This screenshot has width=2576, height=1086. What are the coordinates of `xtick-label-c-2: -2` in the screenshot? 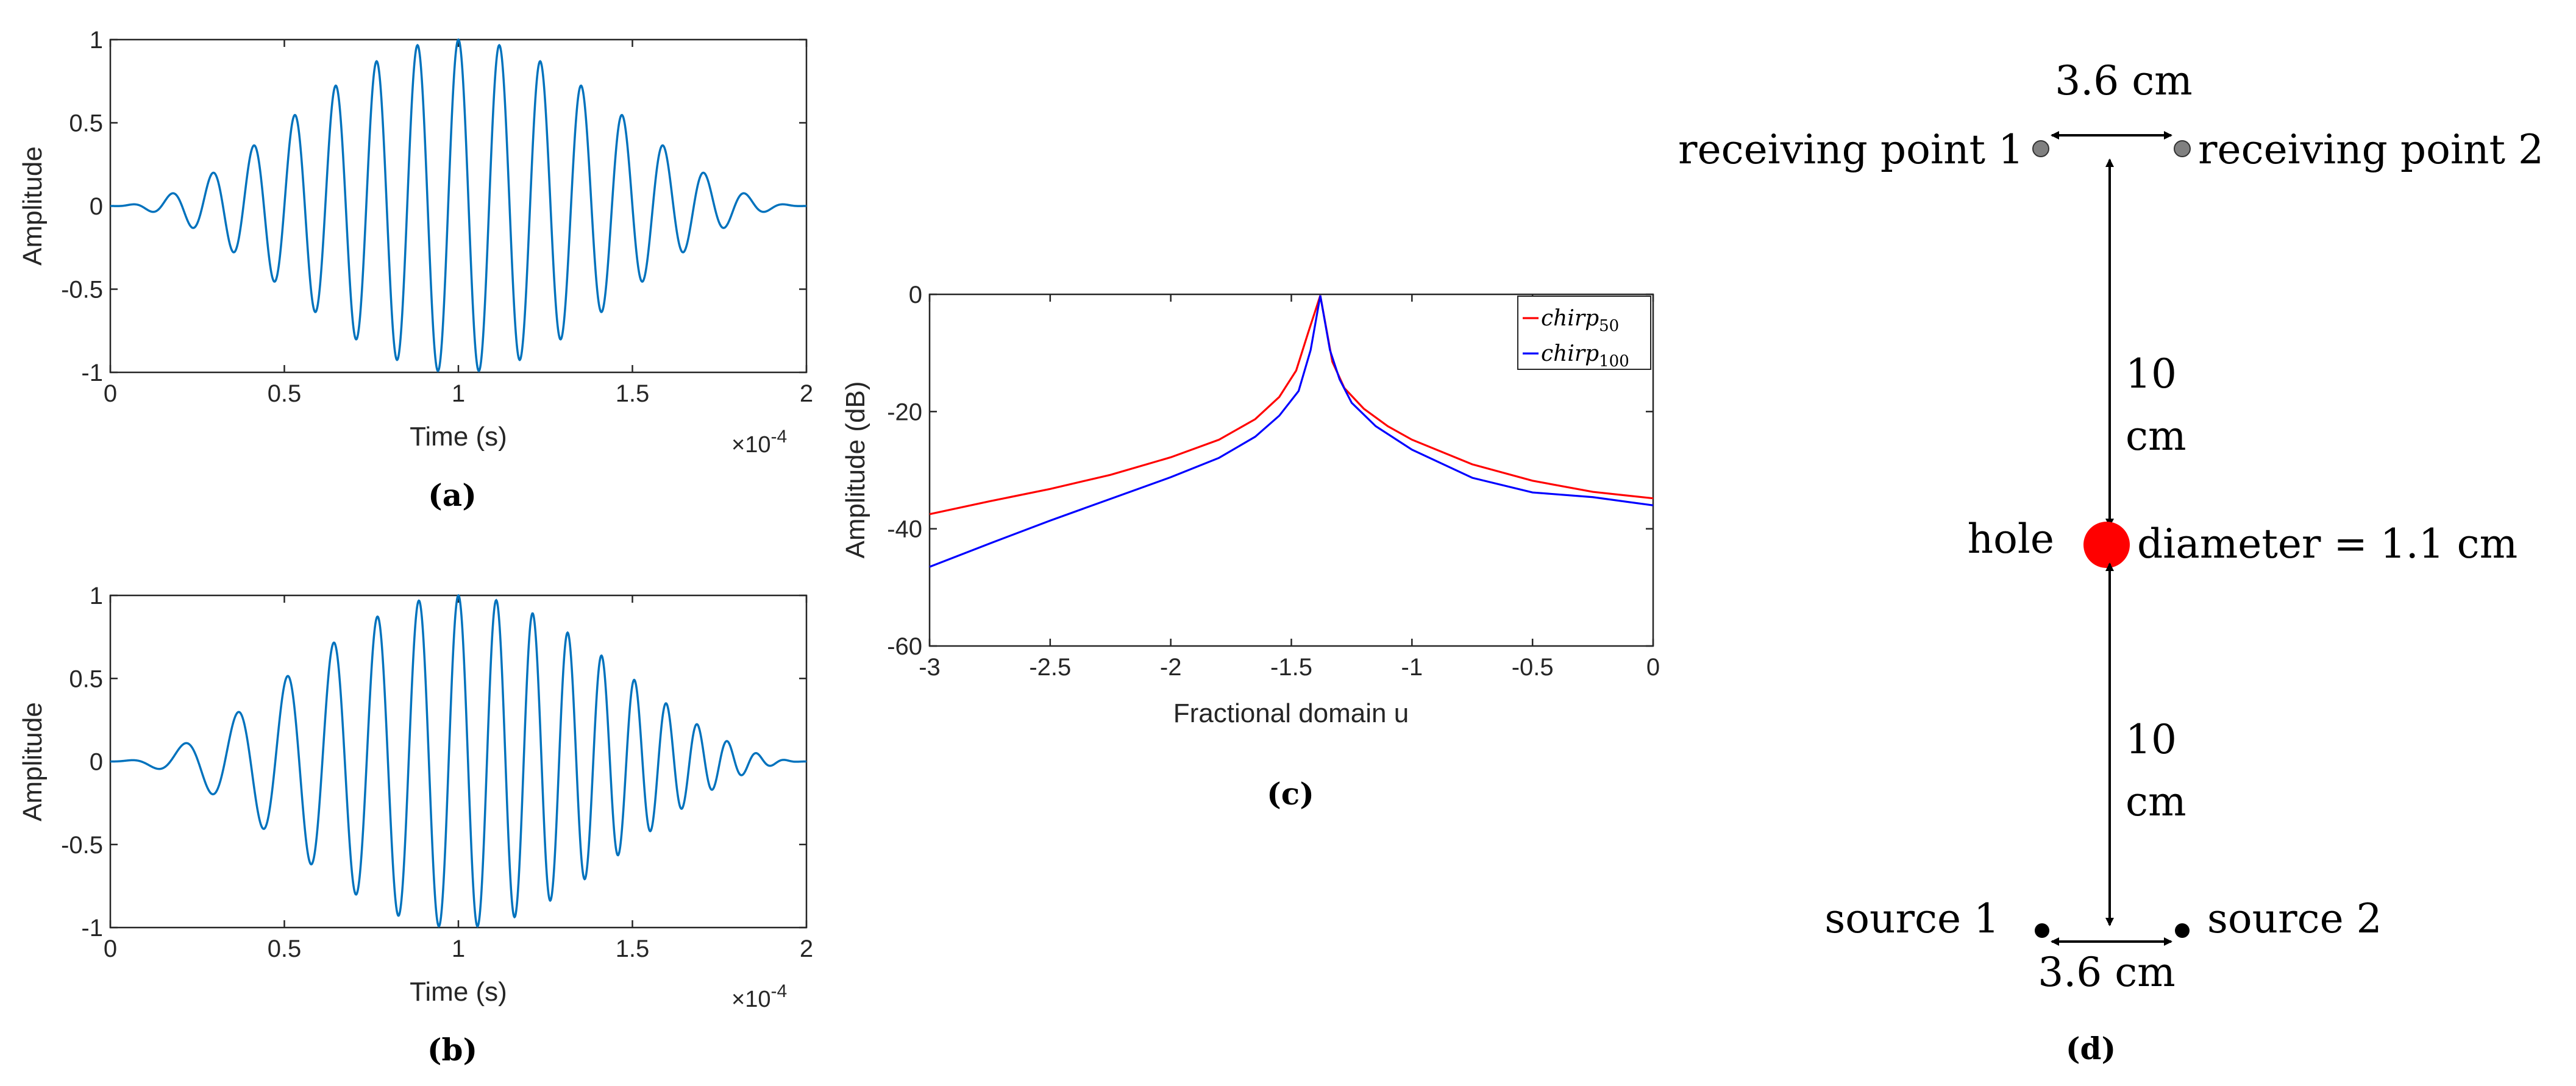 It's located at (1171, 667).